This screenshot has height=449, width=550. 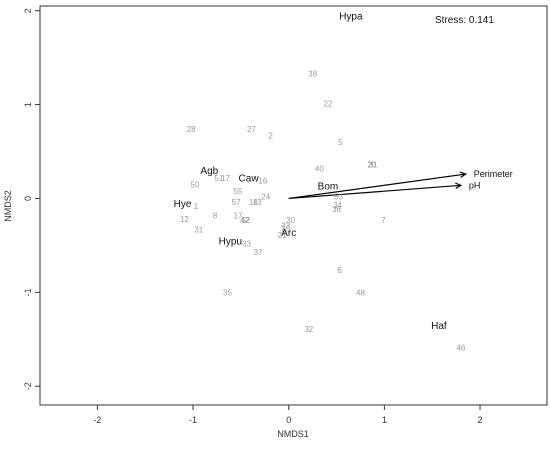 What do you see at coordinates (238, 191) in the screenshot?
I see `site-label: 55` at bounding box center [238, 191].